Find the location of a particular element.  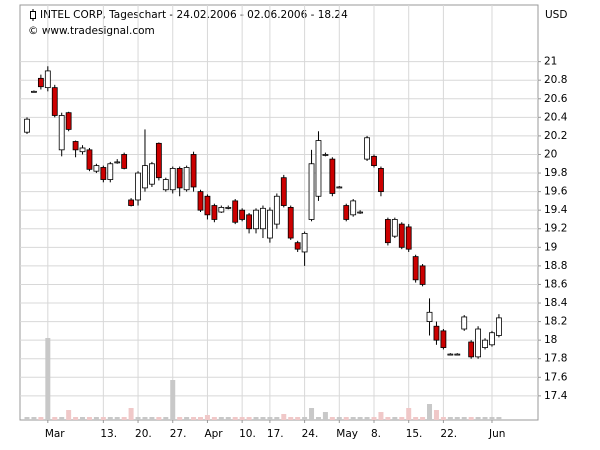

chart-subtitle: © www.tradesignal.com is located at coordinates (91, 31).